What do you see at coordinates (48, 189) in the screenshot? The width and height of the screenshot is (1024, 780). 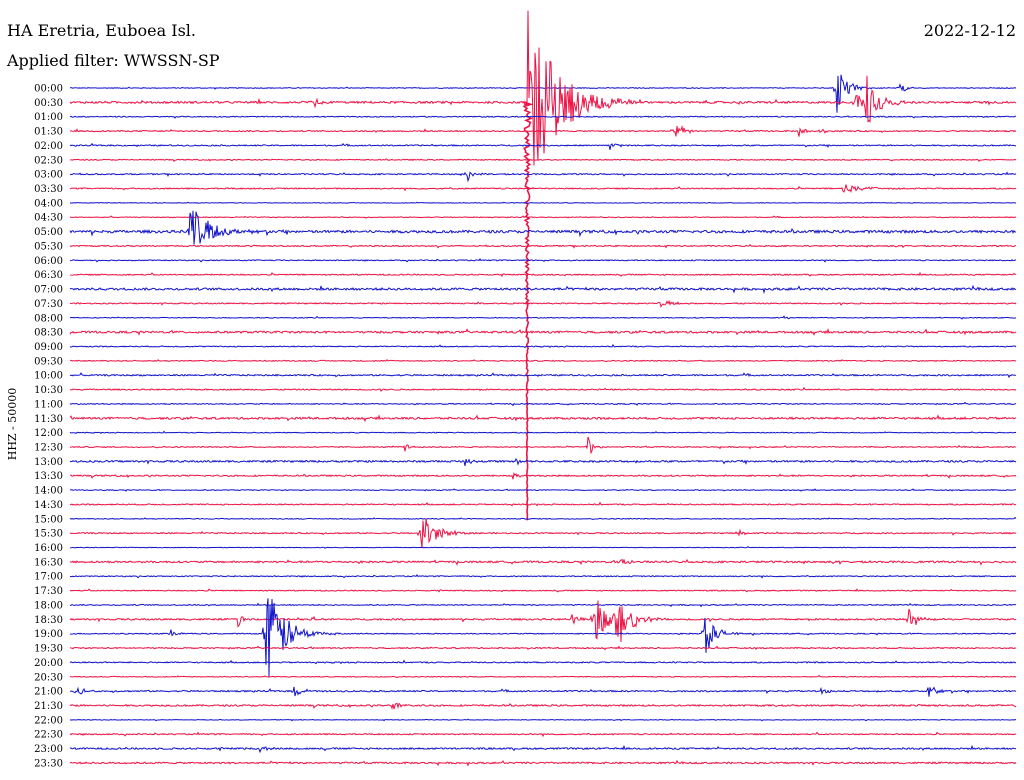 I see `row-time-label: 03:30` at bounding box center [48, 189].